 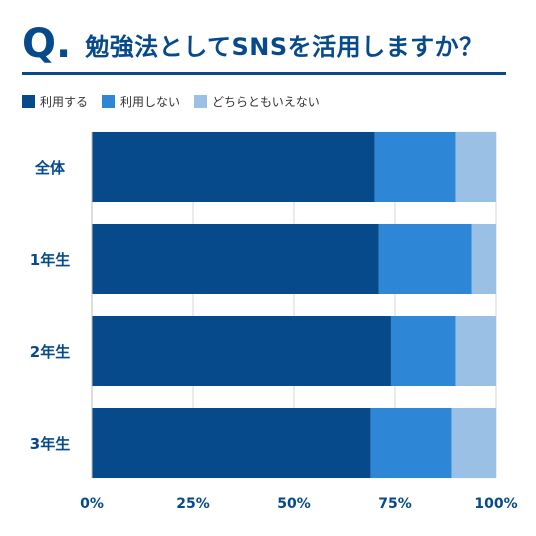 I want to click on x-tick-label-1: 25%, so click(x=193, y=504).